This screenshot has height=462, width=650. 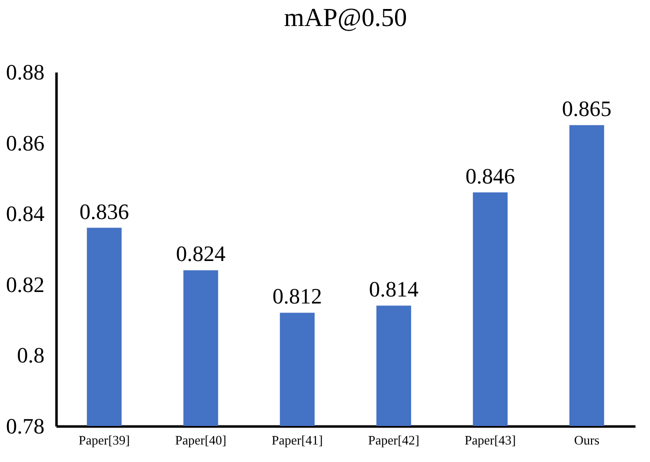 I want to click on x-tick-label: Ours, so click(x=587, y=440).